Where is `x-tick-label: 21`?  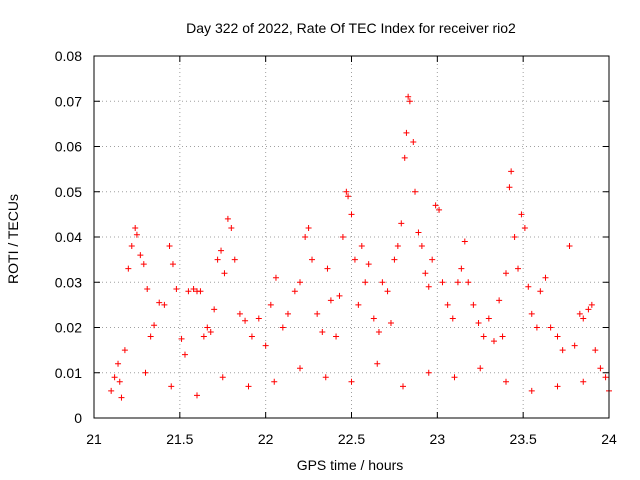
x-tick-label: 21 is located at coordinates (94, 439).